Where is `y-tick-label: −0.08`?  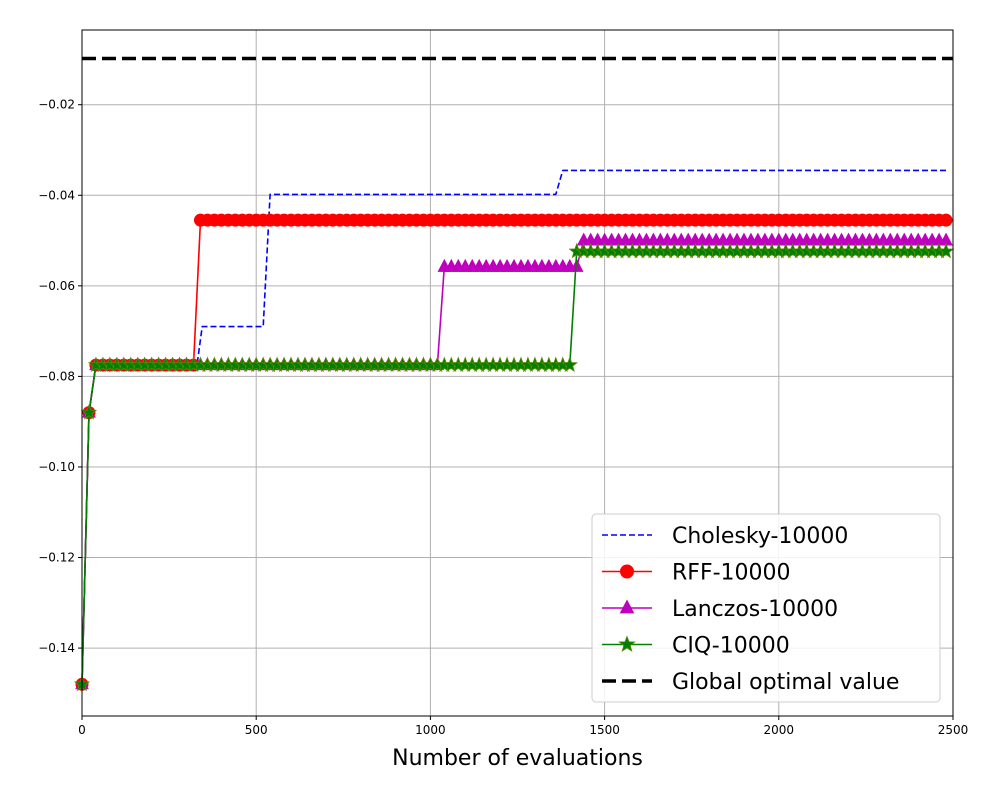
y-tick-label: −0.08 is located at coordinates (56, 376).